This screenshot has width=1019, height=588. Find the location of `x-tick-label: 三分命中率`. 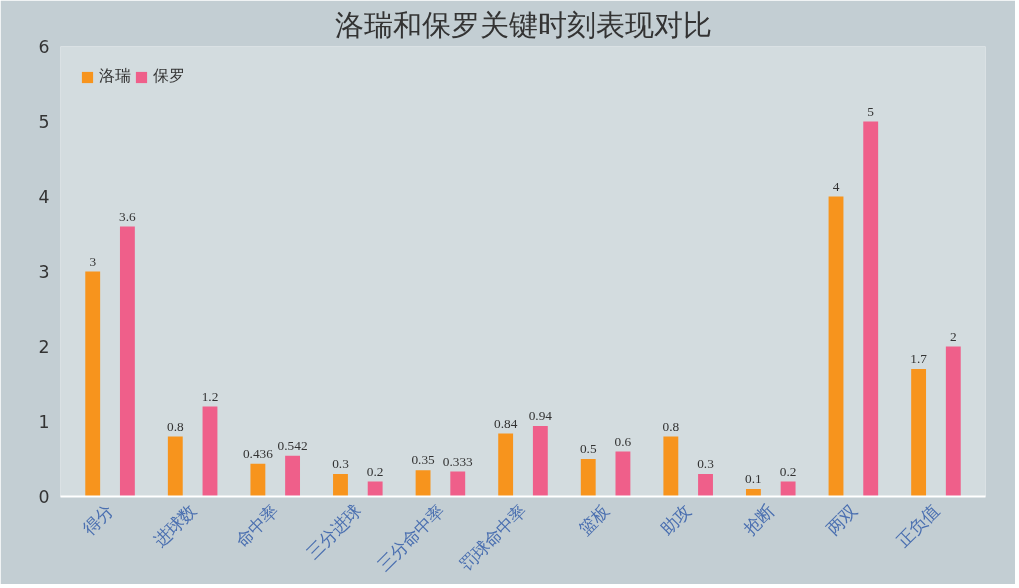

x-tick-label: 三分命中率 is located at coordinates (410, 537).